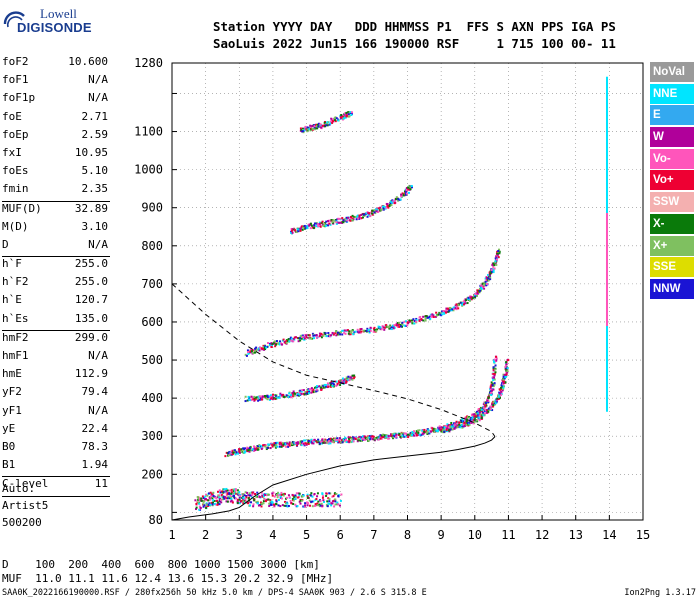 The width and height of the screenshot is (700, 600). I want to click on param-row-h-es: h`Es 135.0, so click(56, 321).